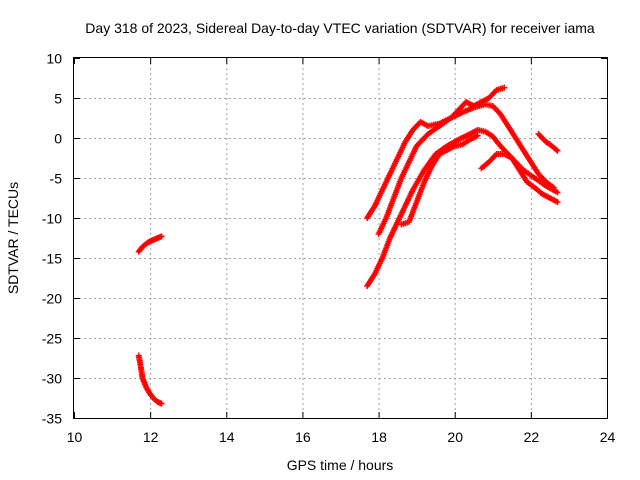 The height and width of the screenshot is (480, 640). What do you see at coordinates (52, 299) in the screenshot?
I see `y-tick-label: -20` at bounding box center [52, 299].